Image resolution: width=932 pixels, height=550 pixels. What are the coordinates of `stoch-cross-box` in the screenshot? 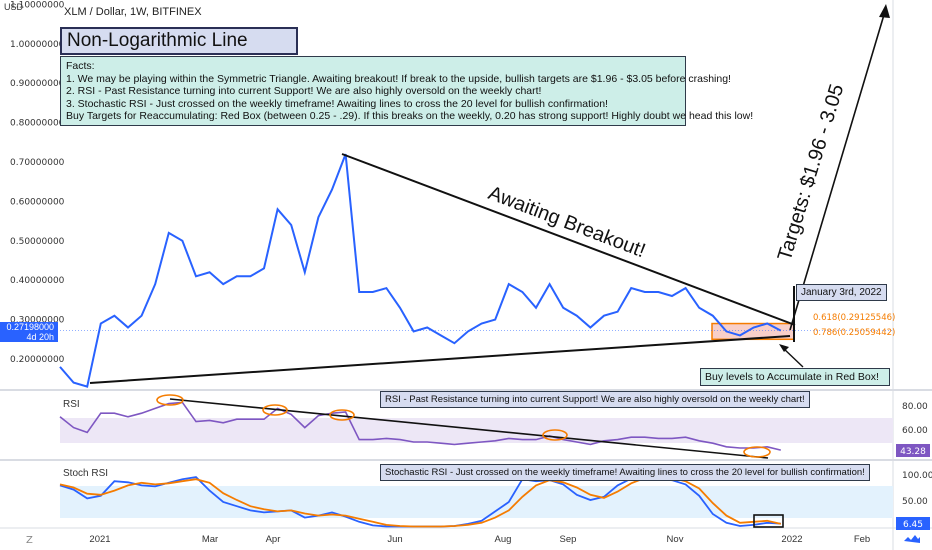 It's located at (768, 521).